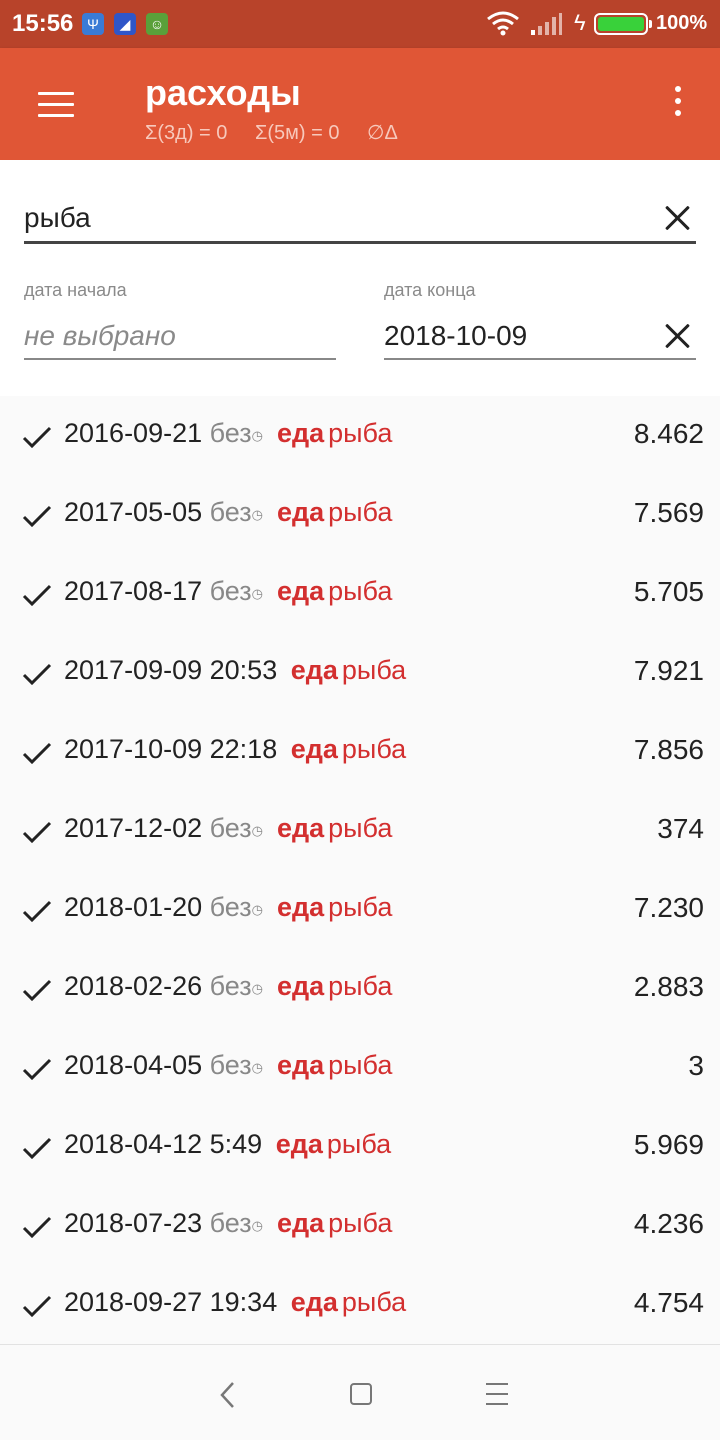  Describe the element at coordinates (360, 104) in the screenshot. I see `app-toolbar: расходы Σ(3д) = 0 Σ(5м) = 0 ∅Δ` at that location.